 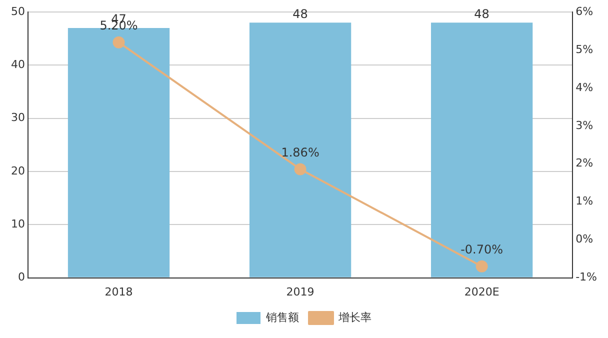 I want to click on x-tick-label: 2018, so click(x=118, y=291).